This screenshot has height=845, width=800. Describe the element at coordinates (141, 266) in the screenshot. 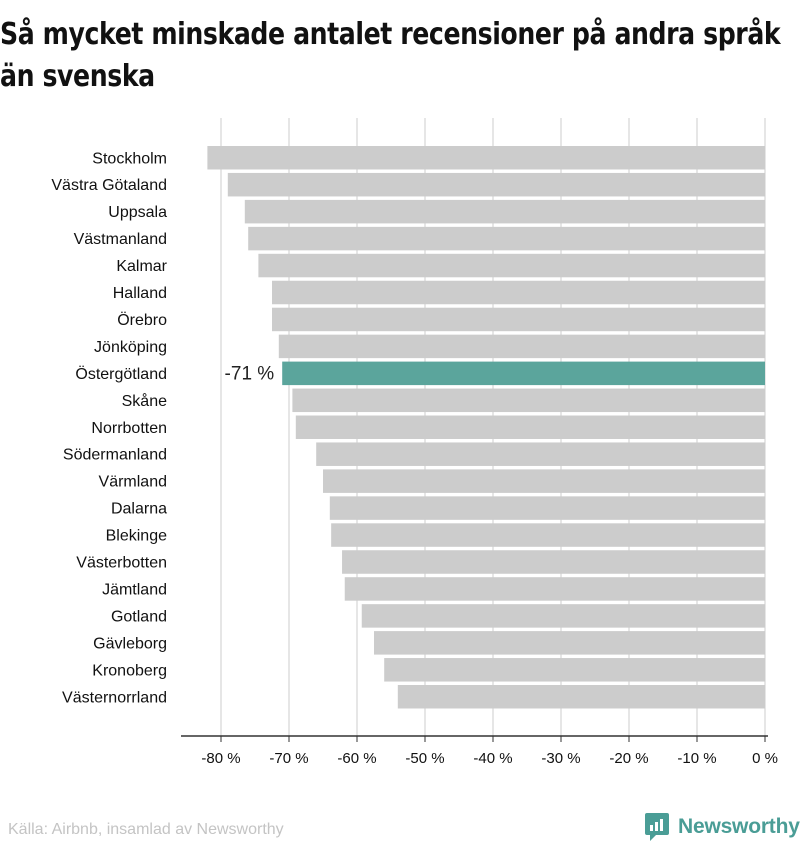

I see `category-label: Kalmar` at that location.